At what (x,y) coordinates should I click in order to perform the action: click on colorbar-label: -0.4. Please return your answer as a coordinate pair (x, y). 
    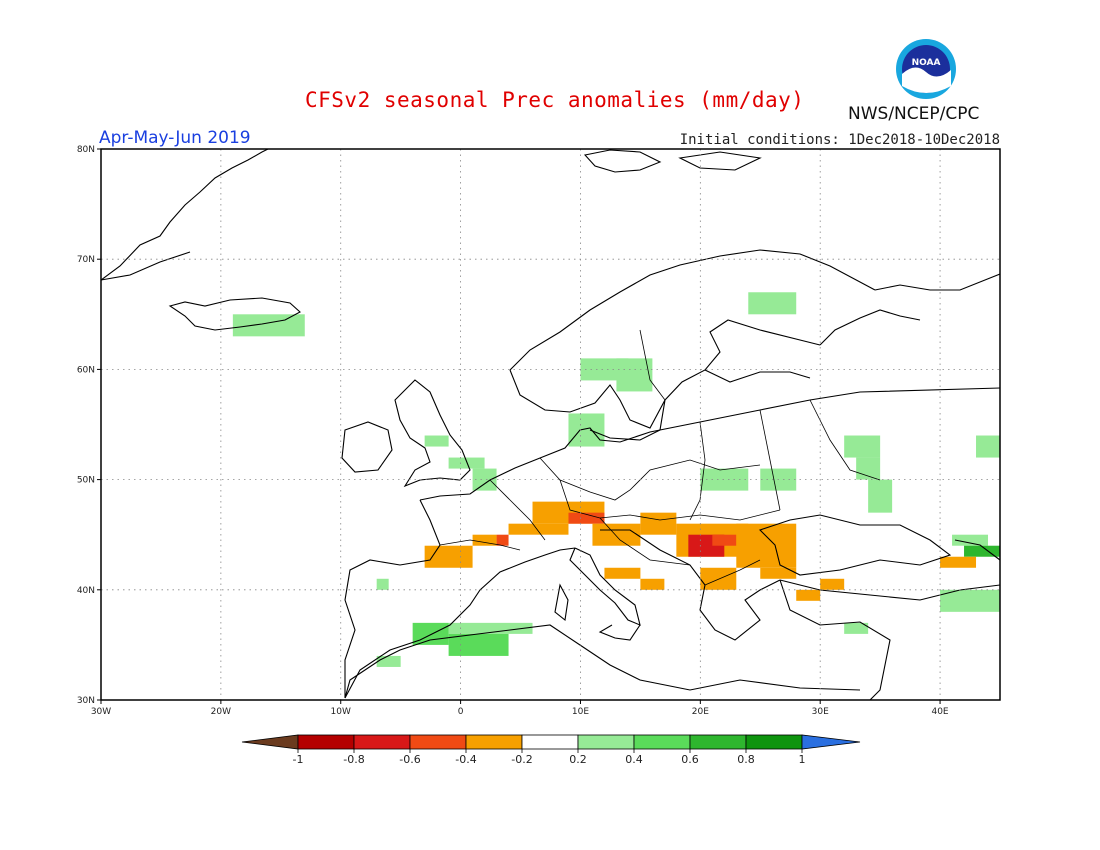
    Looking at the image, I should click on (465, 759).